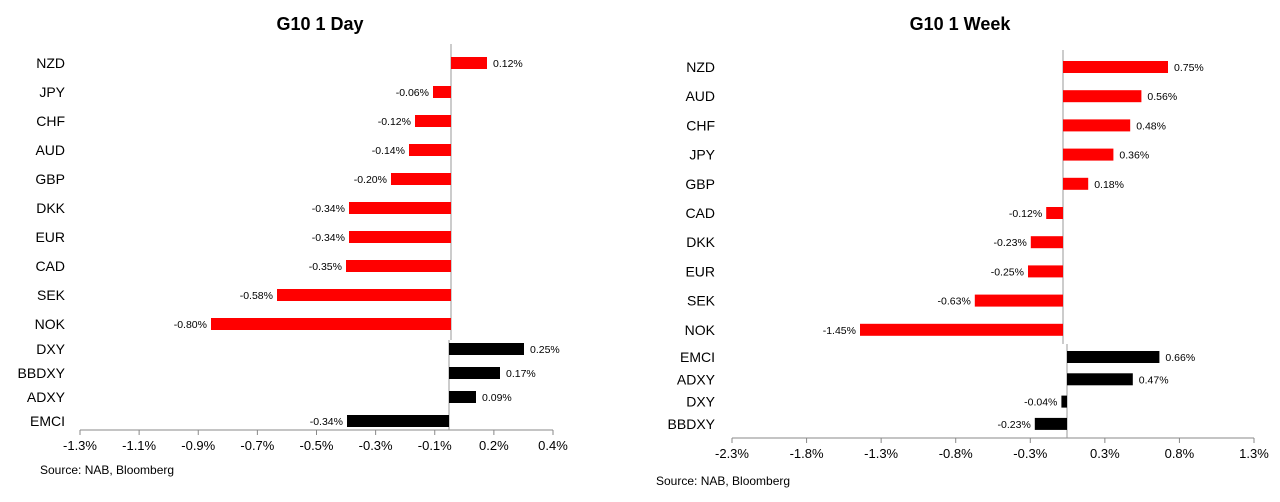  Describe the element at coordinates (839, 331) in the screenshot. I see `data-label: -1.45%` at that location.